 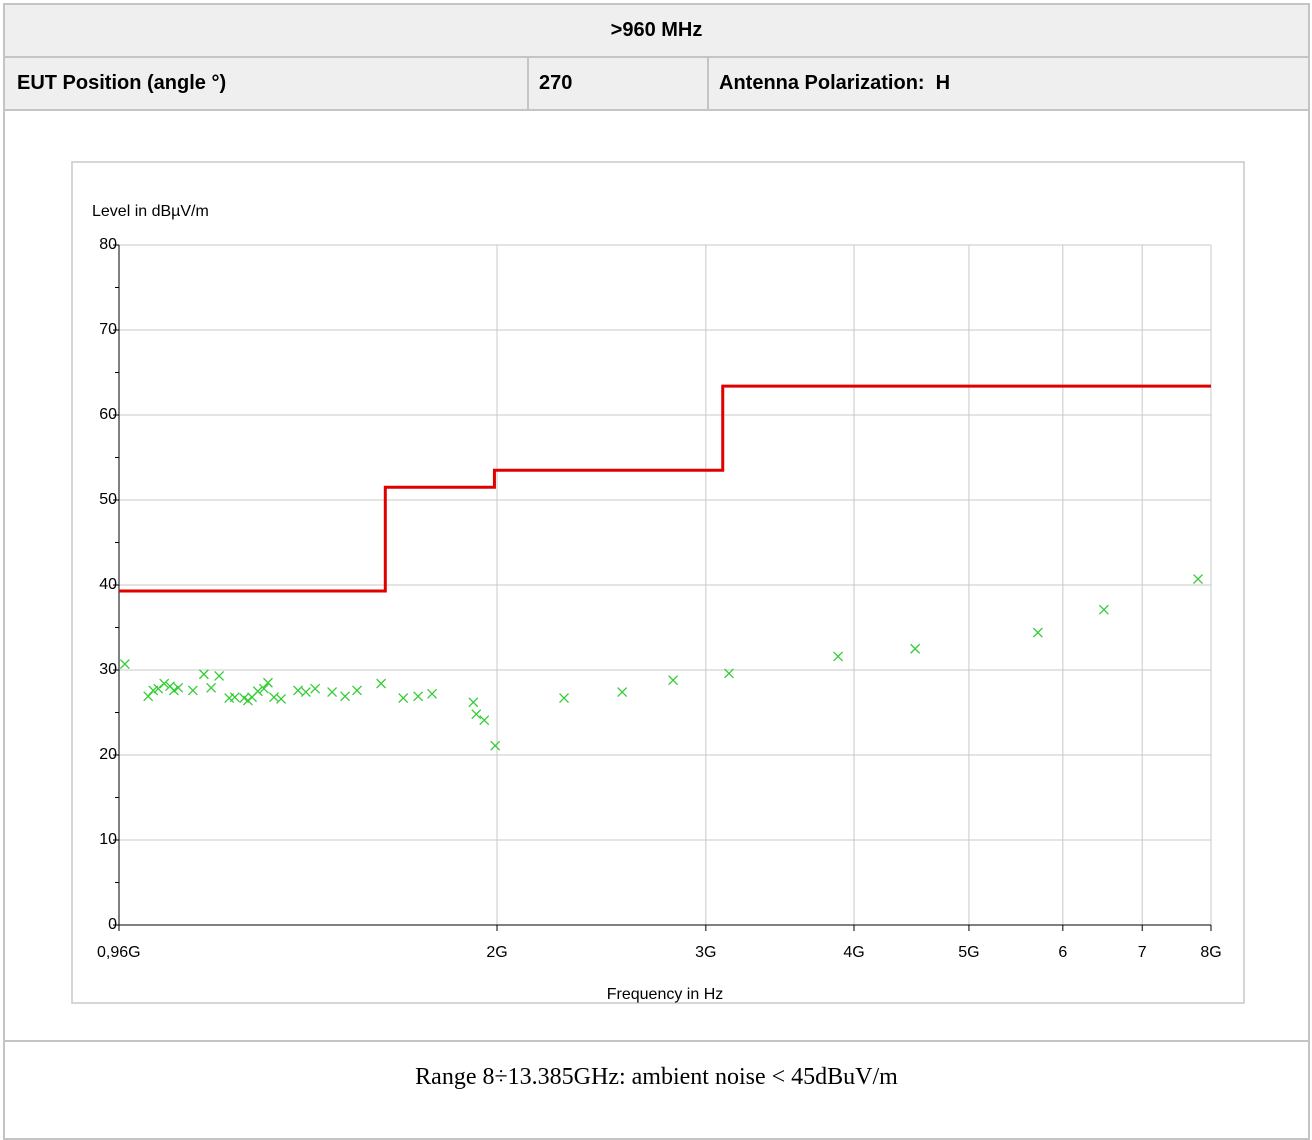 I want to click on x-axis-label: Frequency in Hz, so click(x=665, y=994).